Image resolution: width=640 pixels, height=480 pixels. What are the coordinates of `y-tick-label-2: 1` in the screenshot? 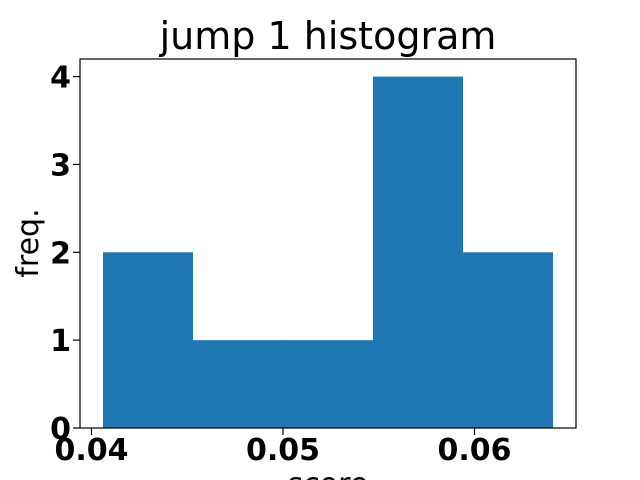 It's located at (60, 341).